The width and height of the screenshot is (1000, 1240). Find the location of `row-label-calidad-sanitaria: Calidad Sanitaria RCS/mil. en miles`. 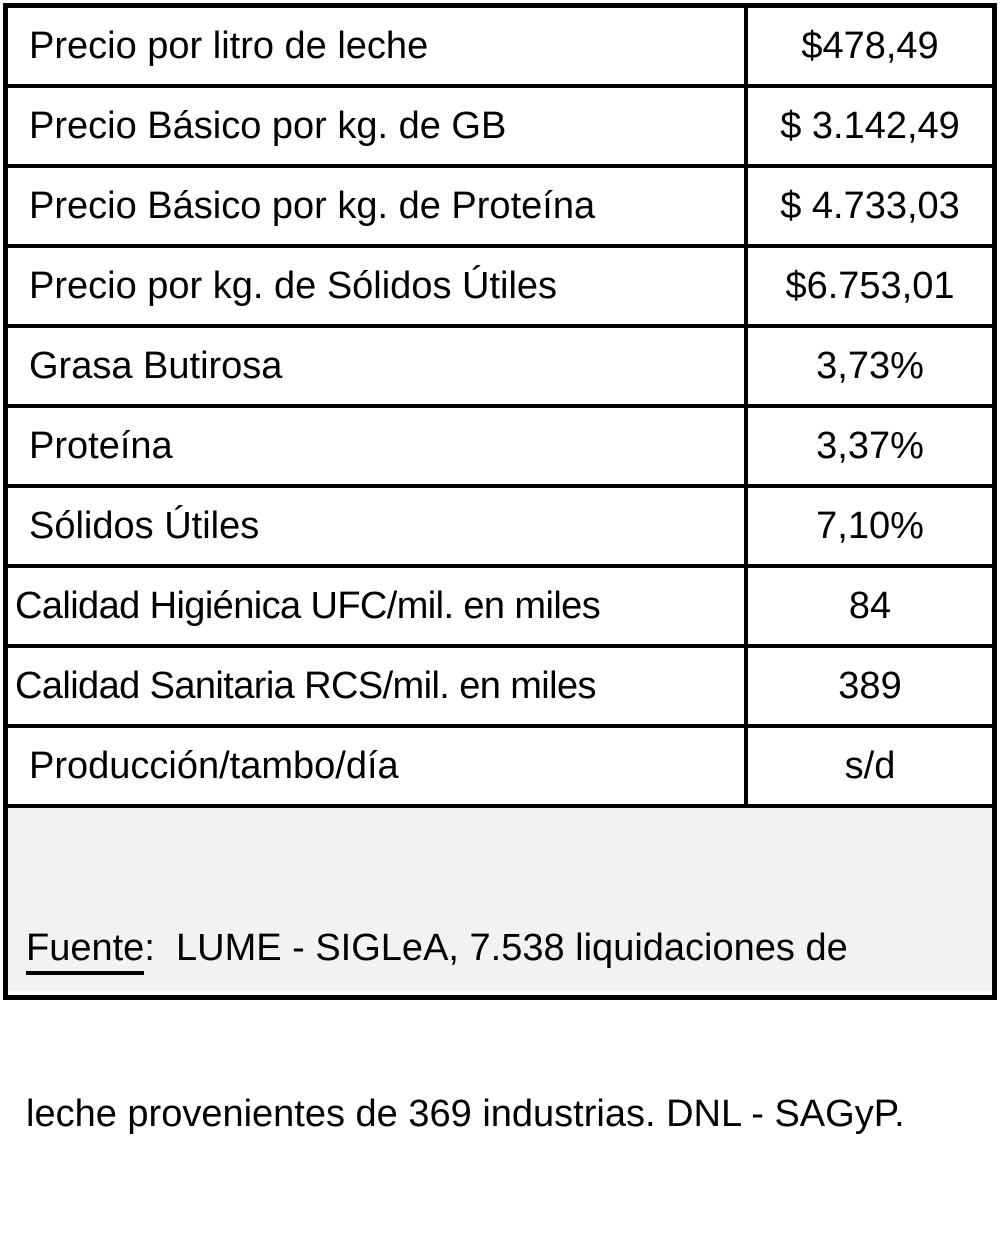

row-label-calidad-sanitaria: Calidad Sanitaria RCS/mil. en miles is located at coordinates (378, 686).